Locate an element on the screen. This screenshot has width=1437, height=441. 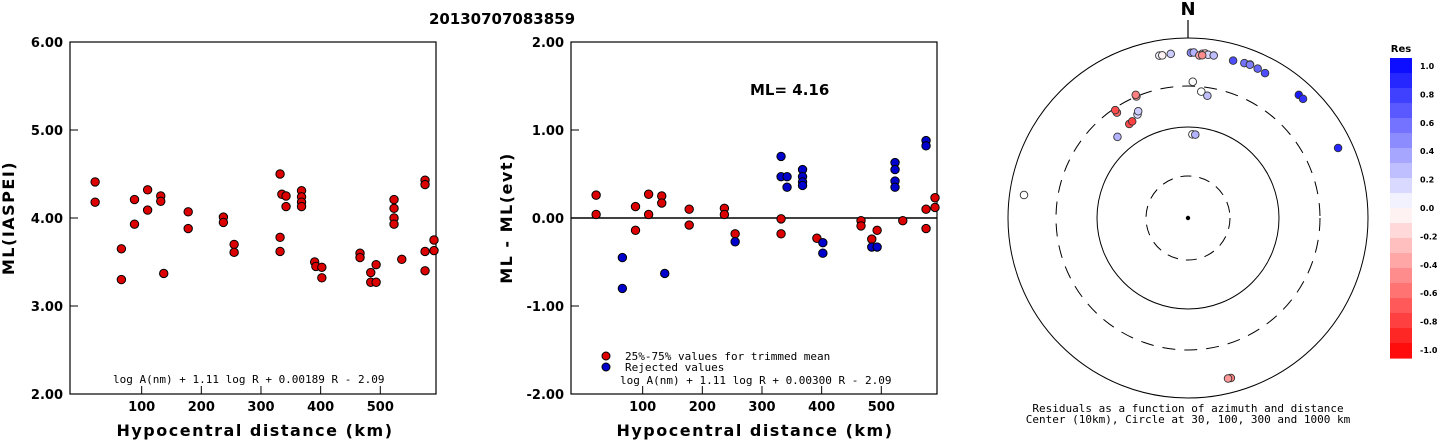
epicenter-marker is located at coordinates (1188, 218).